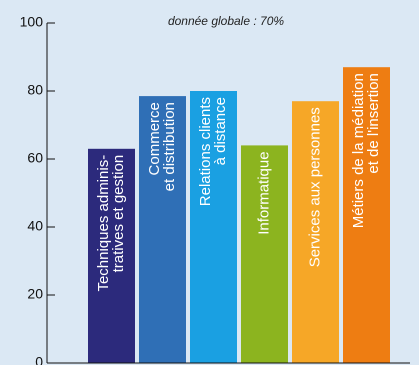 This screenshot has height=365, width=419. I want to click on bar-label: Informatique, so click(263, 192).